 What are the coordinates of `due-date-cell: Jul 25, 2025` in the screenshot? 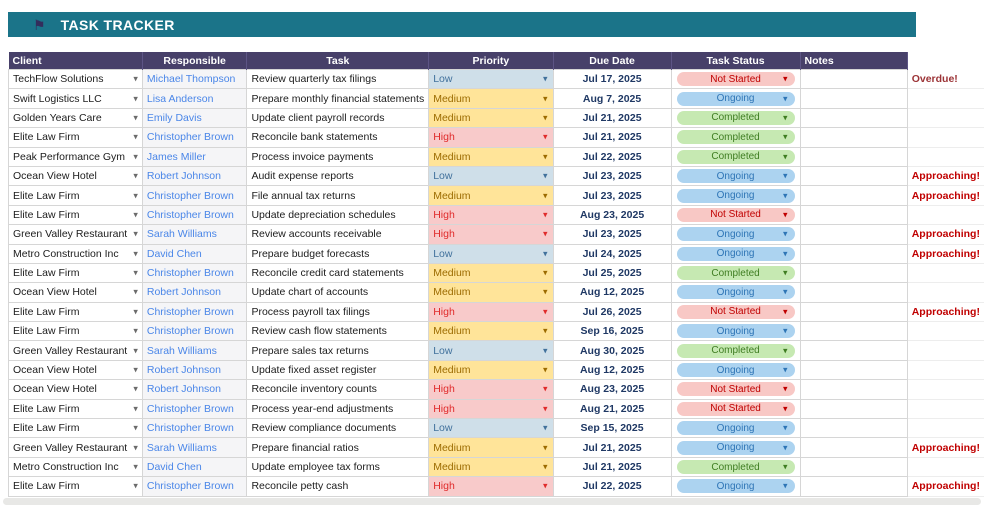 It's located at (612, 273).